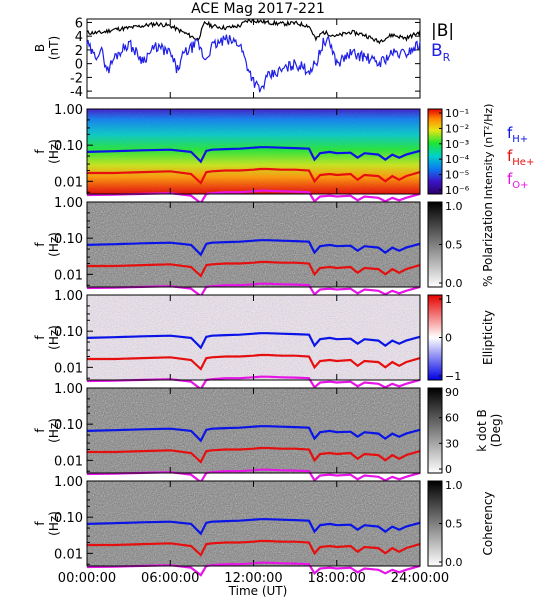  I want to click on figure-title: ACE Mag 2017-221, so click(258, 9).